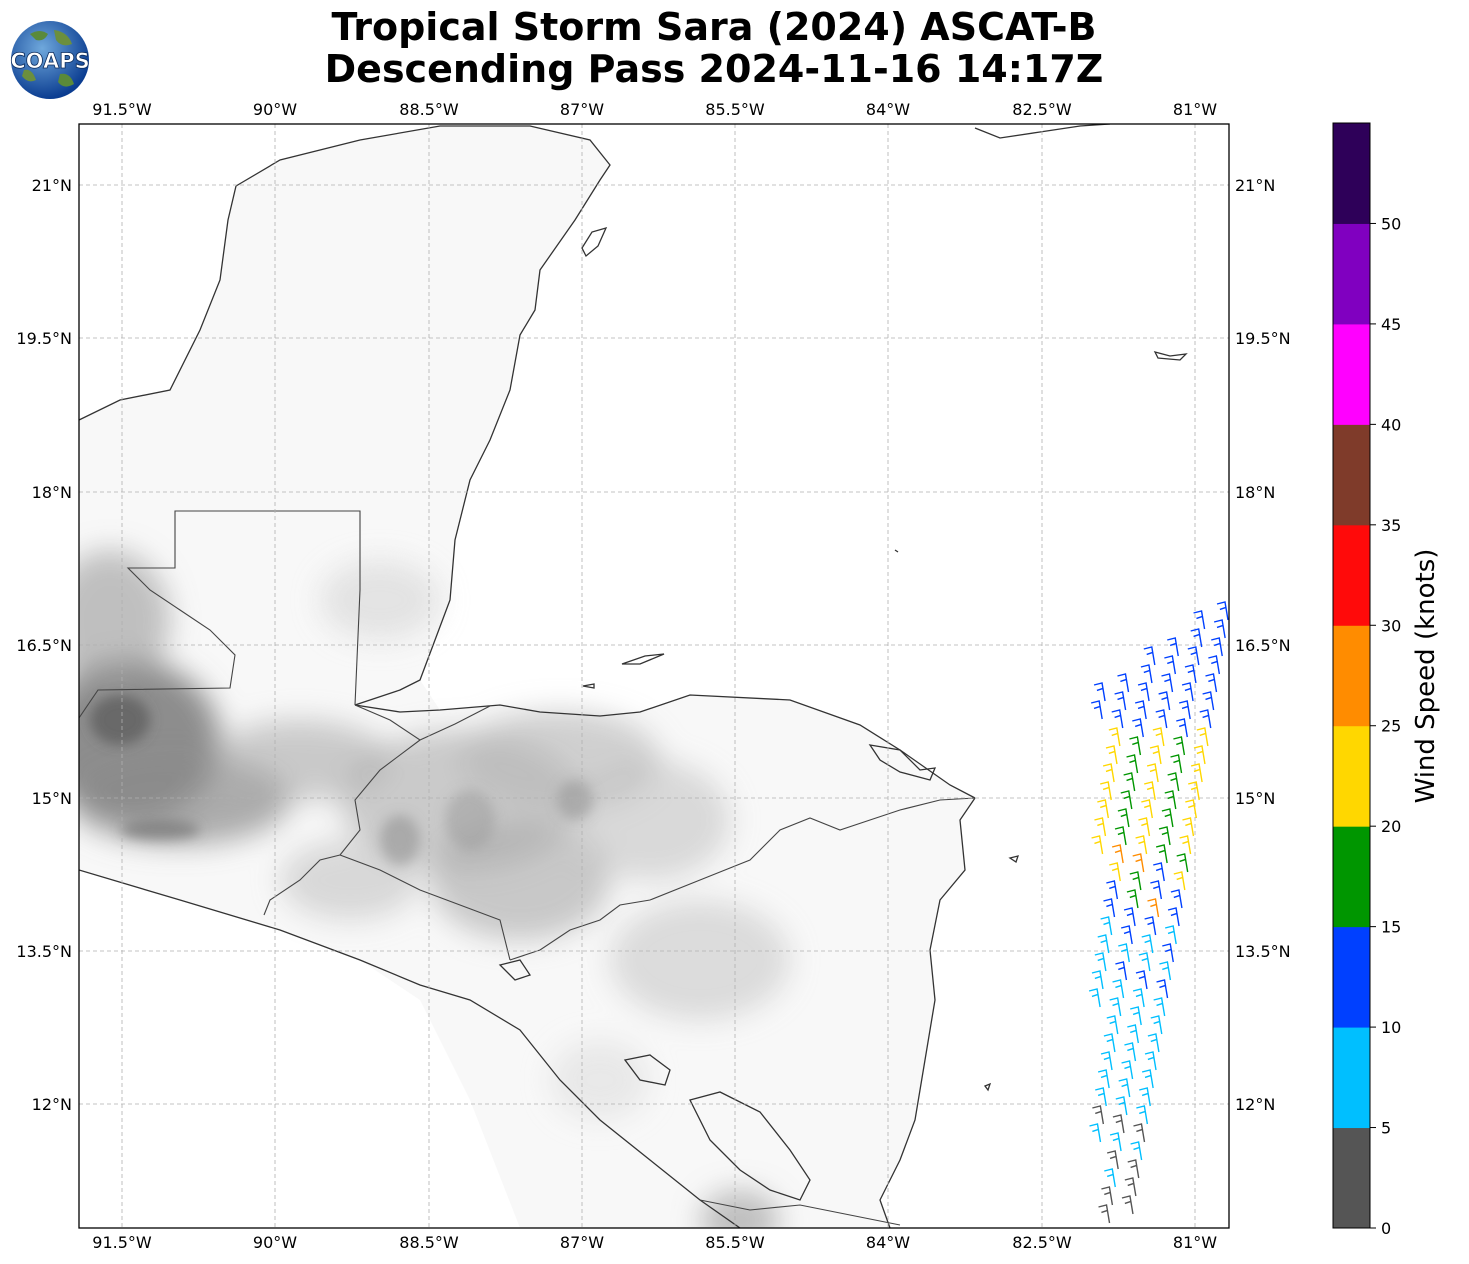 The height and width of the screenshot is (1264, 1469). I want to click on lon-tick-top: 90°W, so click(275, 109).